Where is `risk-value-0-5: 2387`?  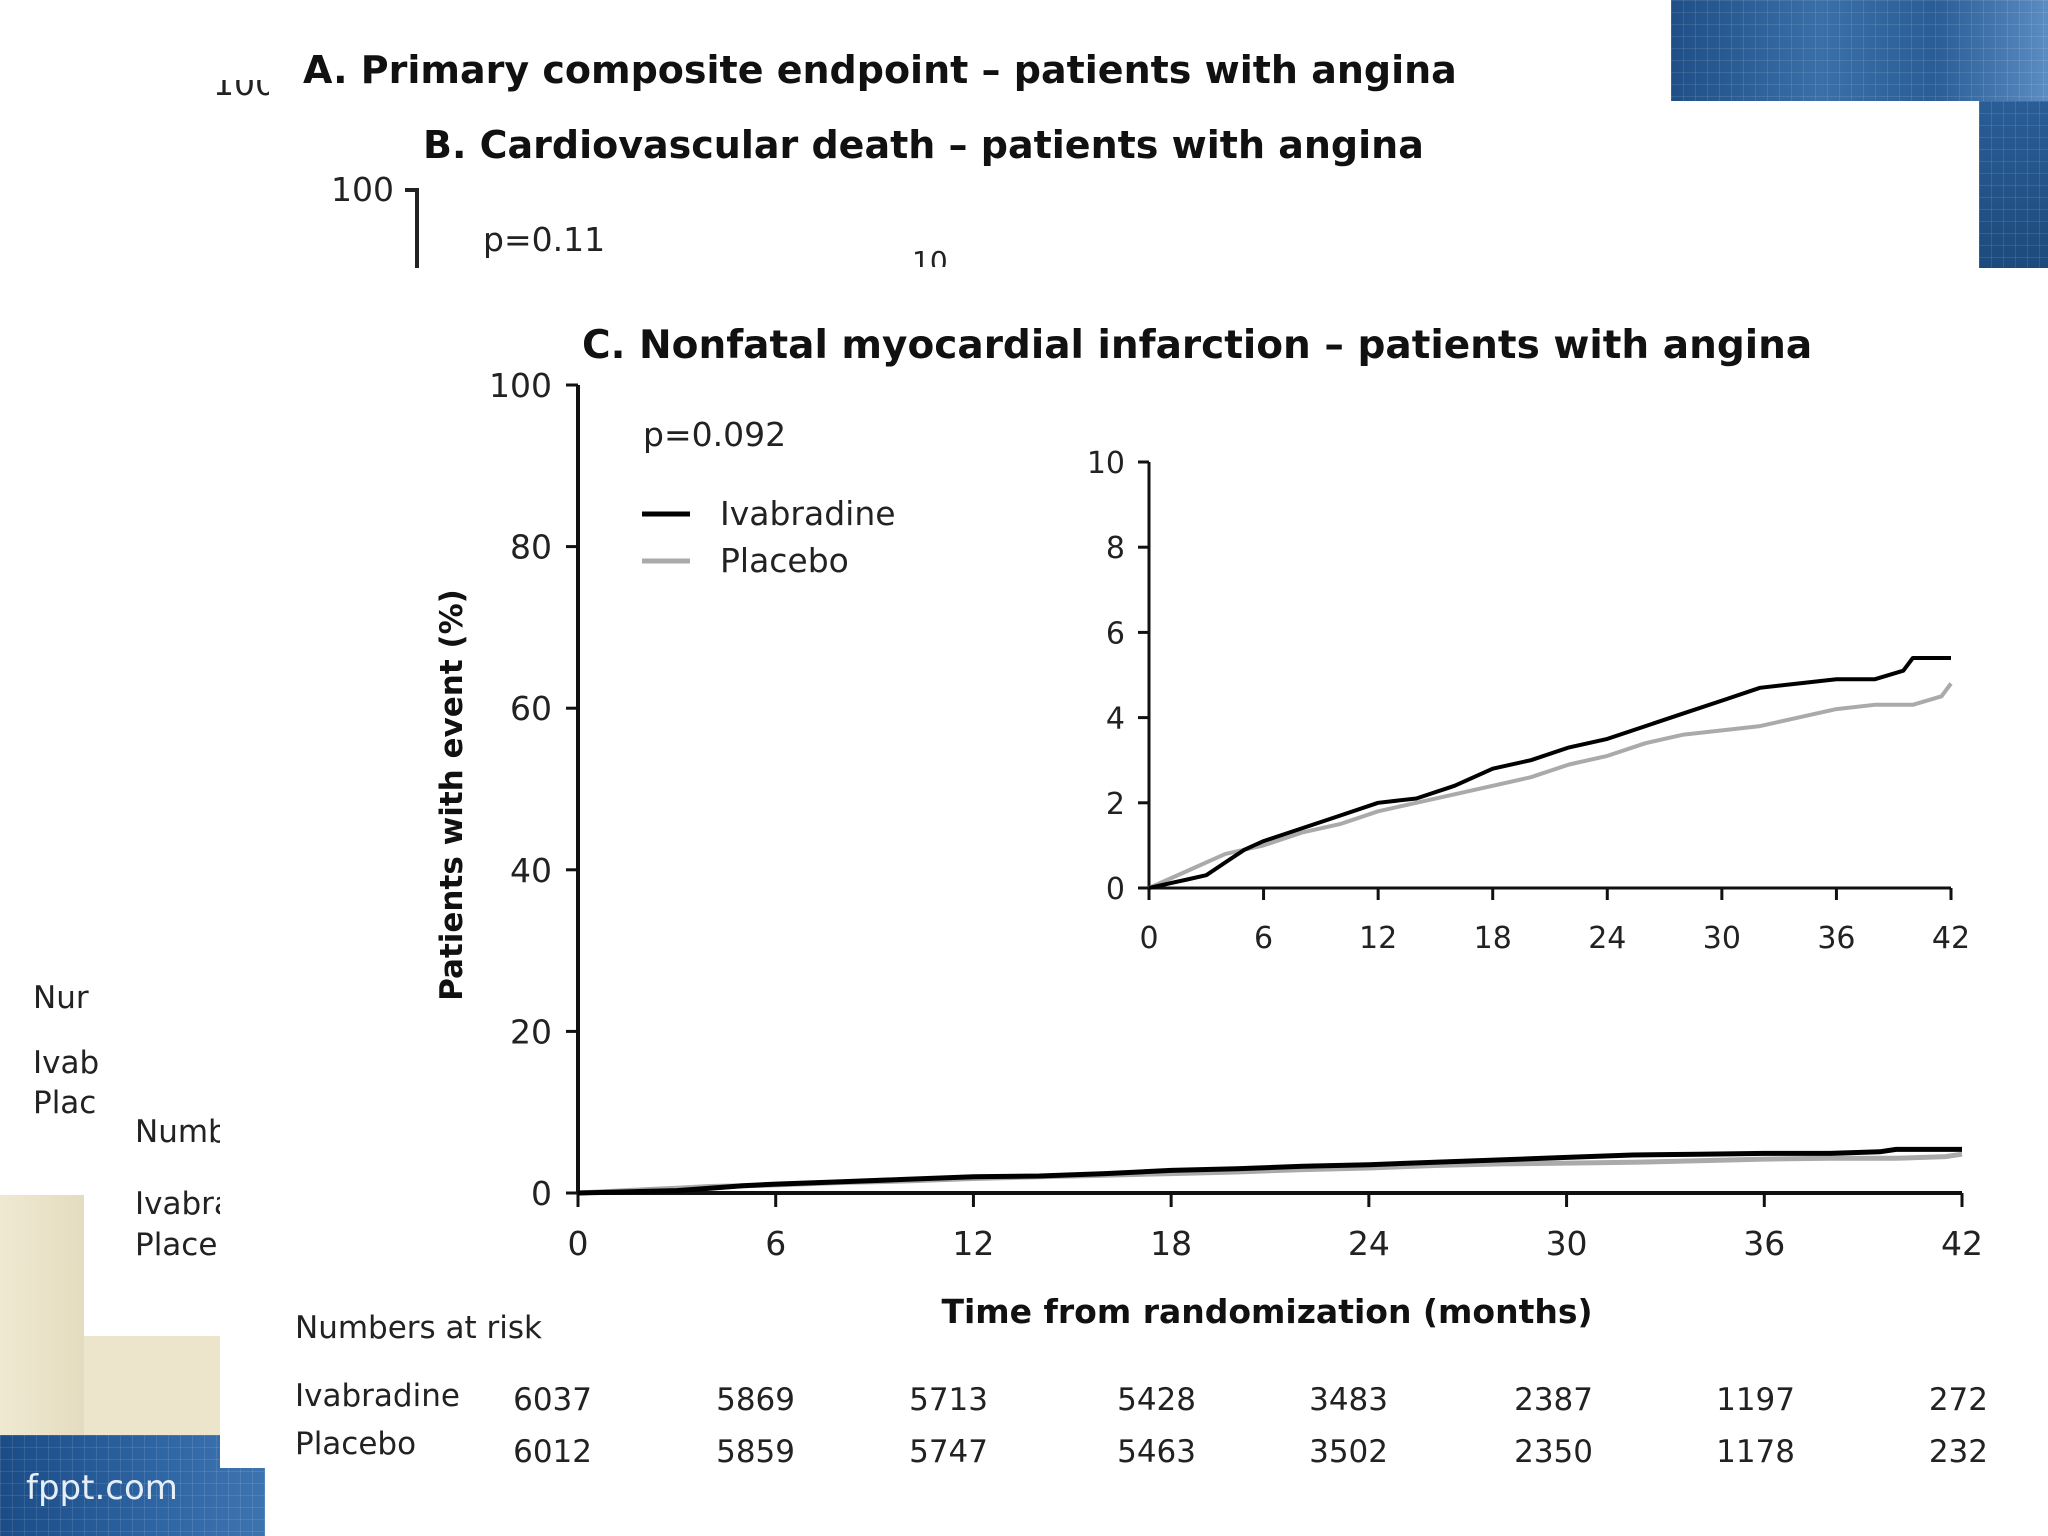
risk-value-0-5: 2387 is located at coordinates (1553, 1400).